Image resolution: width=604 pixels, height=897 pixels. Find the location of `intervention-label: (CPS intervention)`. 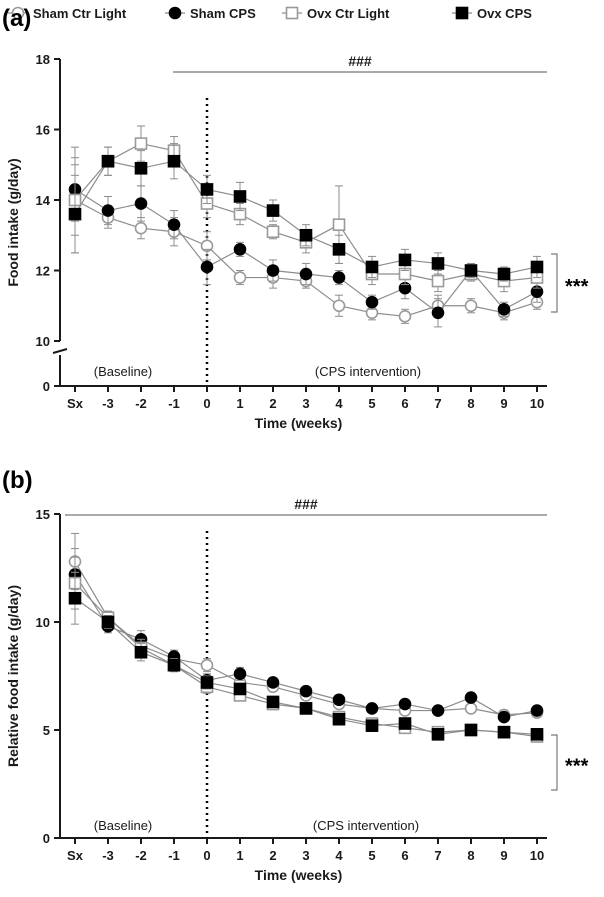

intervention-label: (CPS intervention) is located at coordinates (368, 371).